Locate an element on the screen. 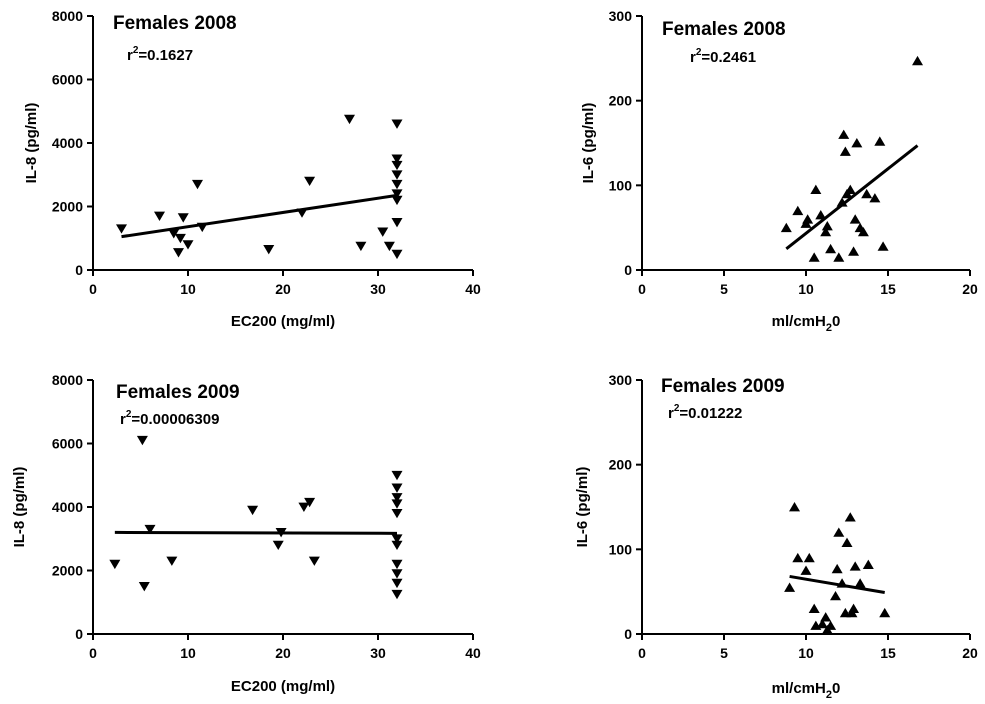 The height and width of the screenshot is (704, 985). r-squared-label: r2=0.01222 is located at coordinates (705, 412).